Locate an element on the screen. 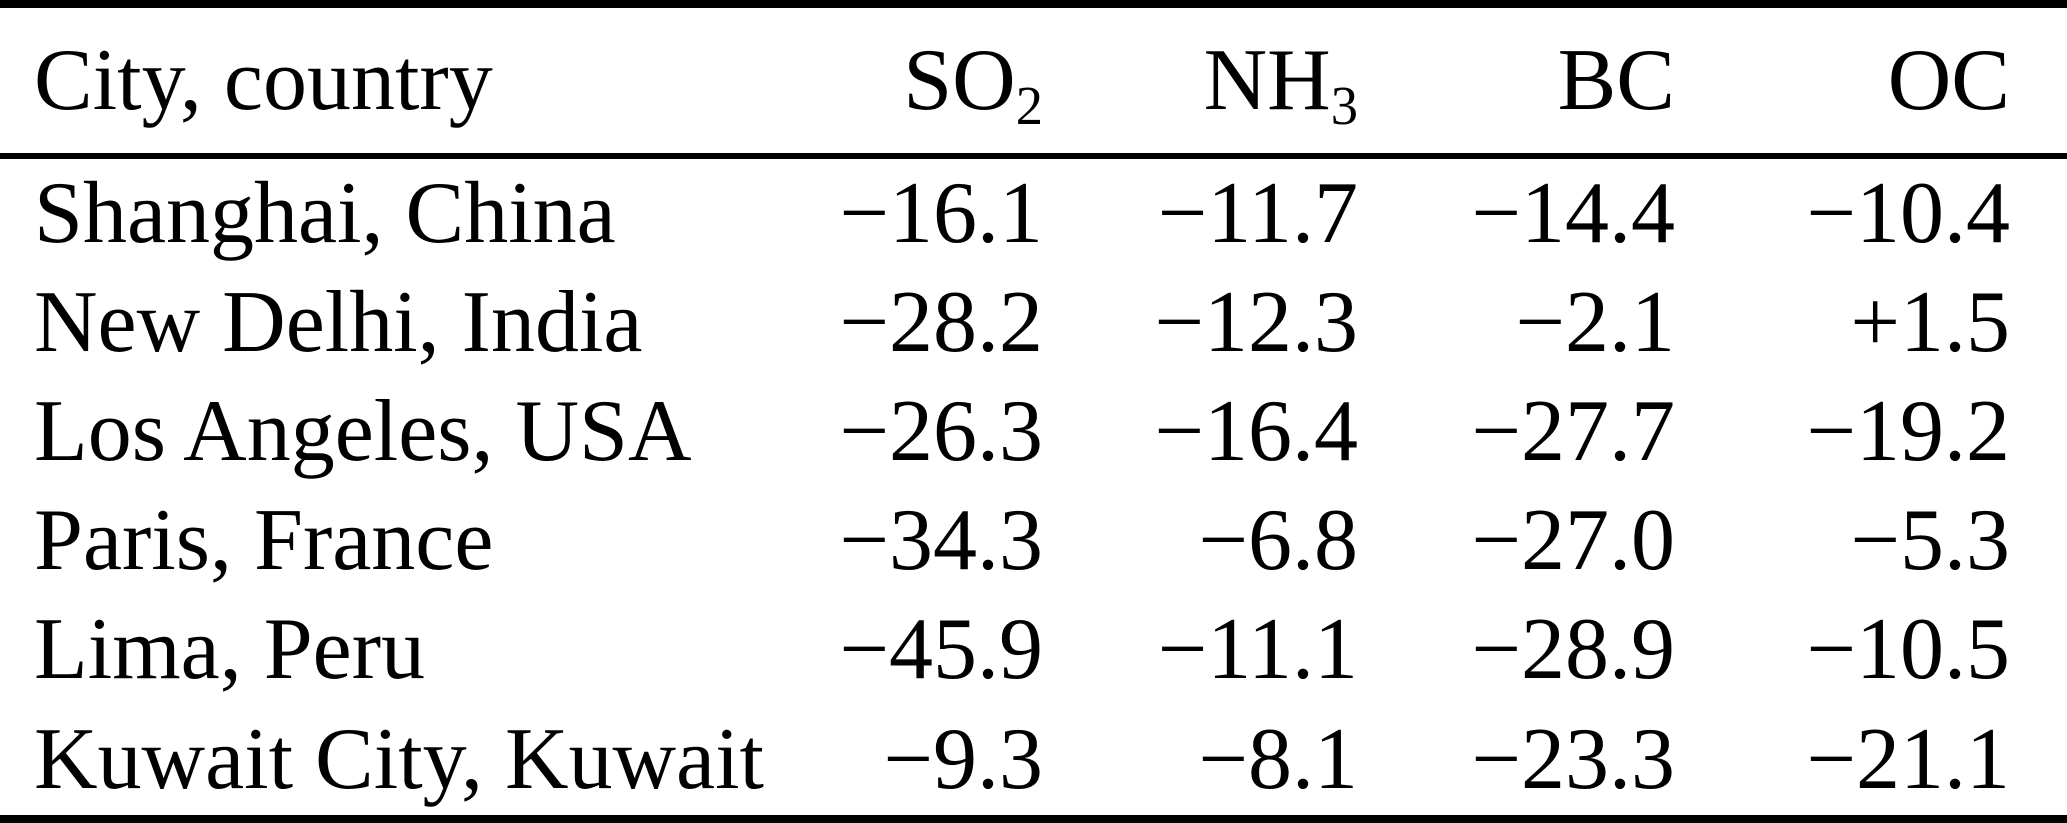  oc-value: −5.3 is located at coordinates (1930, 541).